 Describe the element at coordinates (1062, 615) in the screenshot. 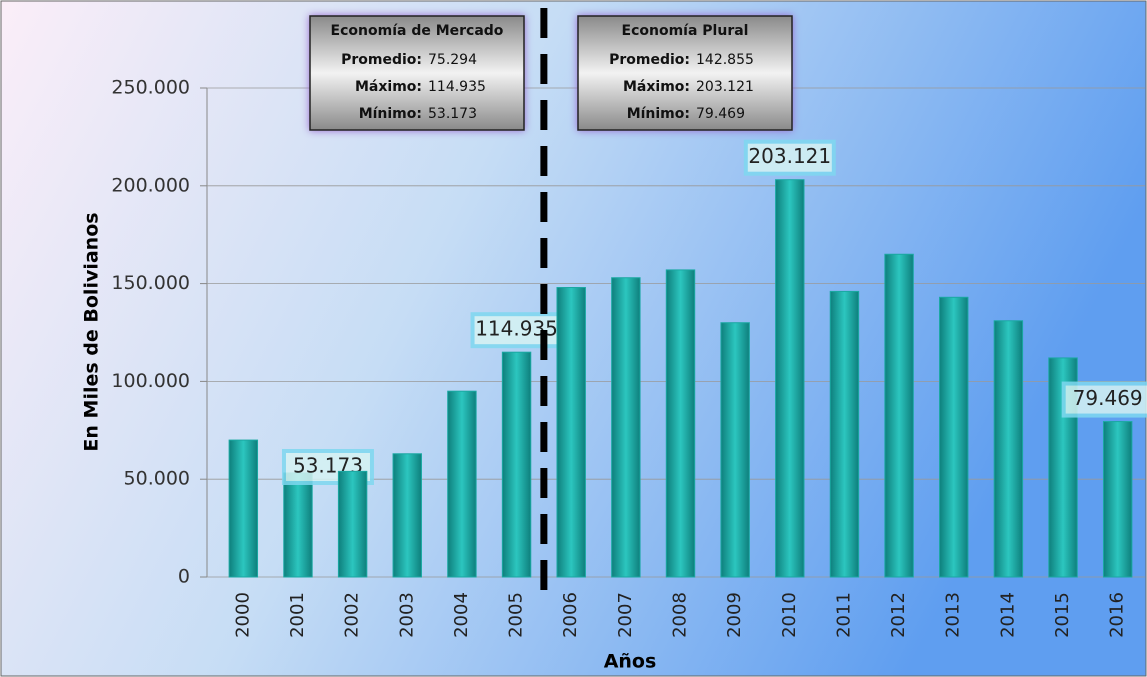

I see `x-tick-label: 2015` at that location.